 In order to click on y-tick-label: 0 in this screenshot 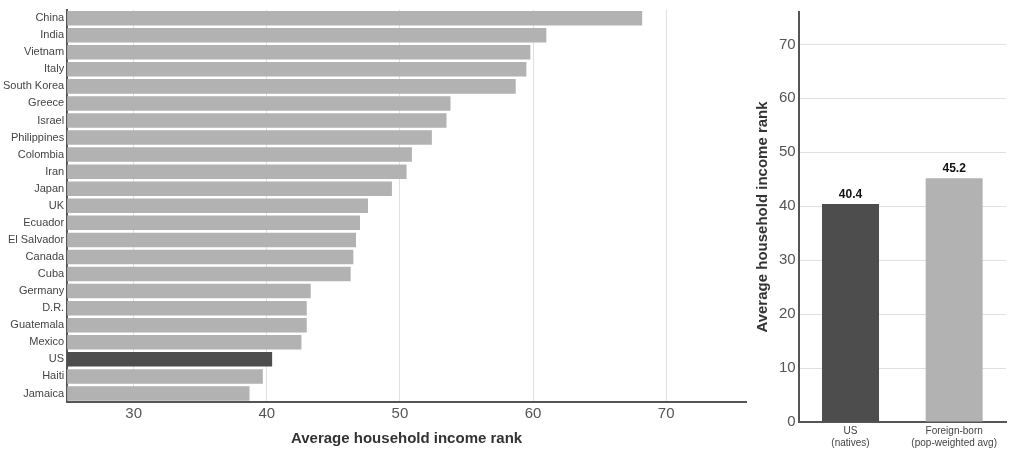, I will do `click(791, 421)`.